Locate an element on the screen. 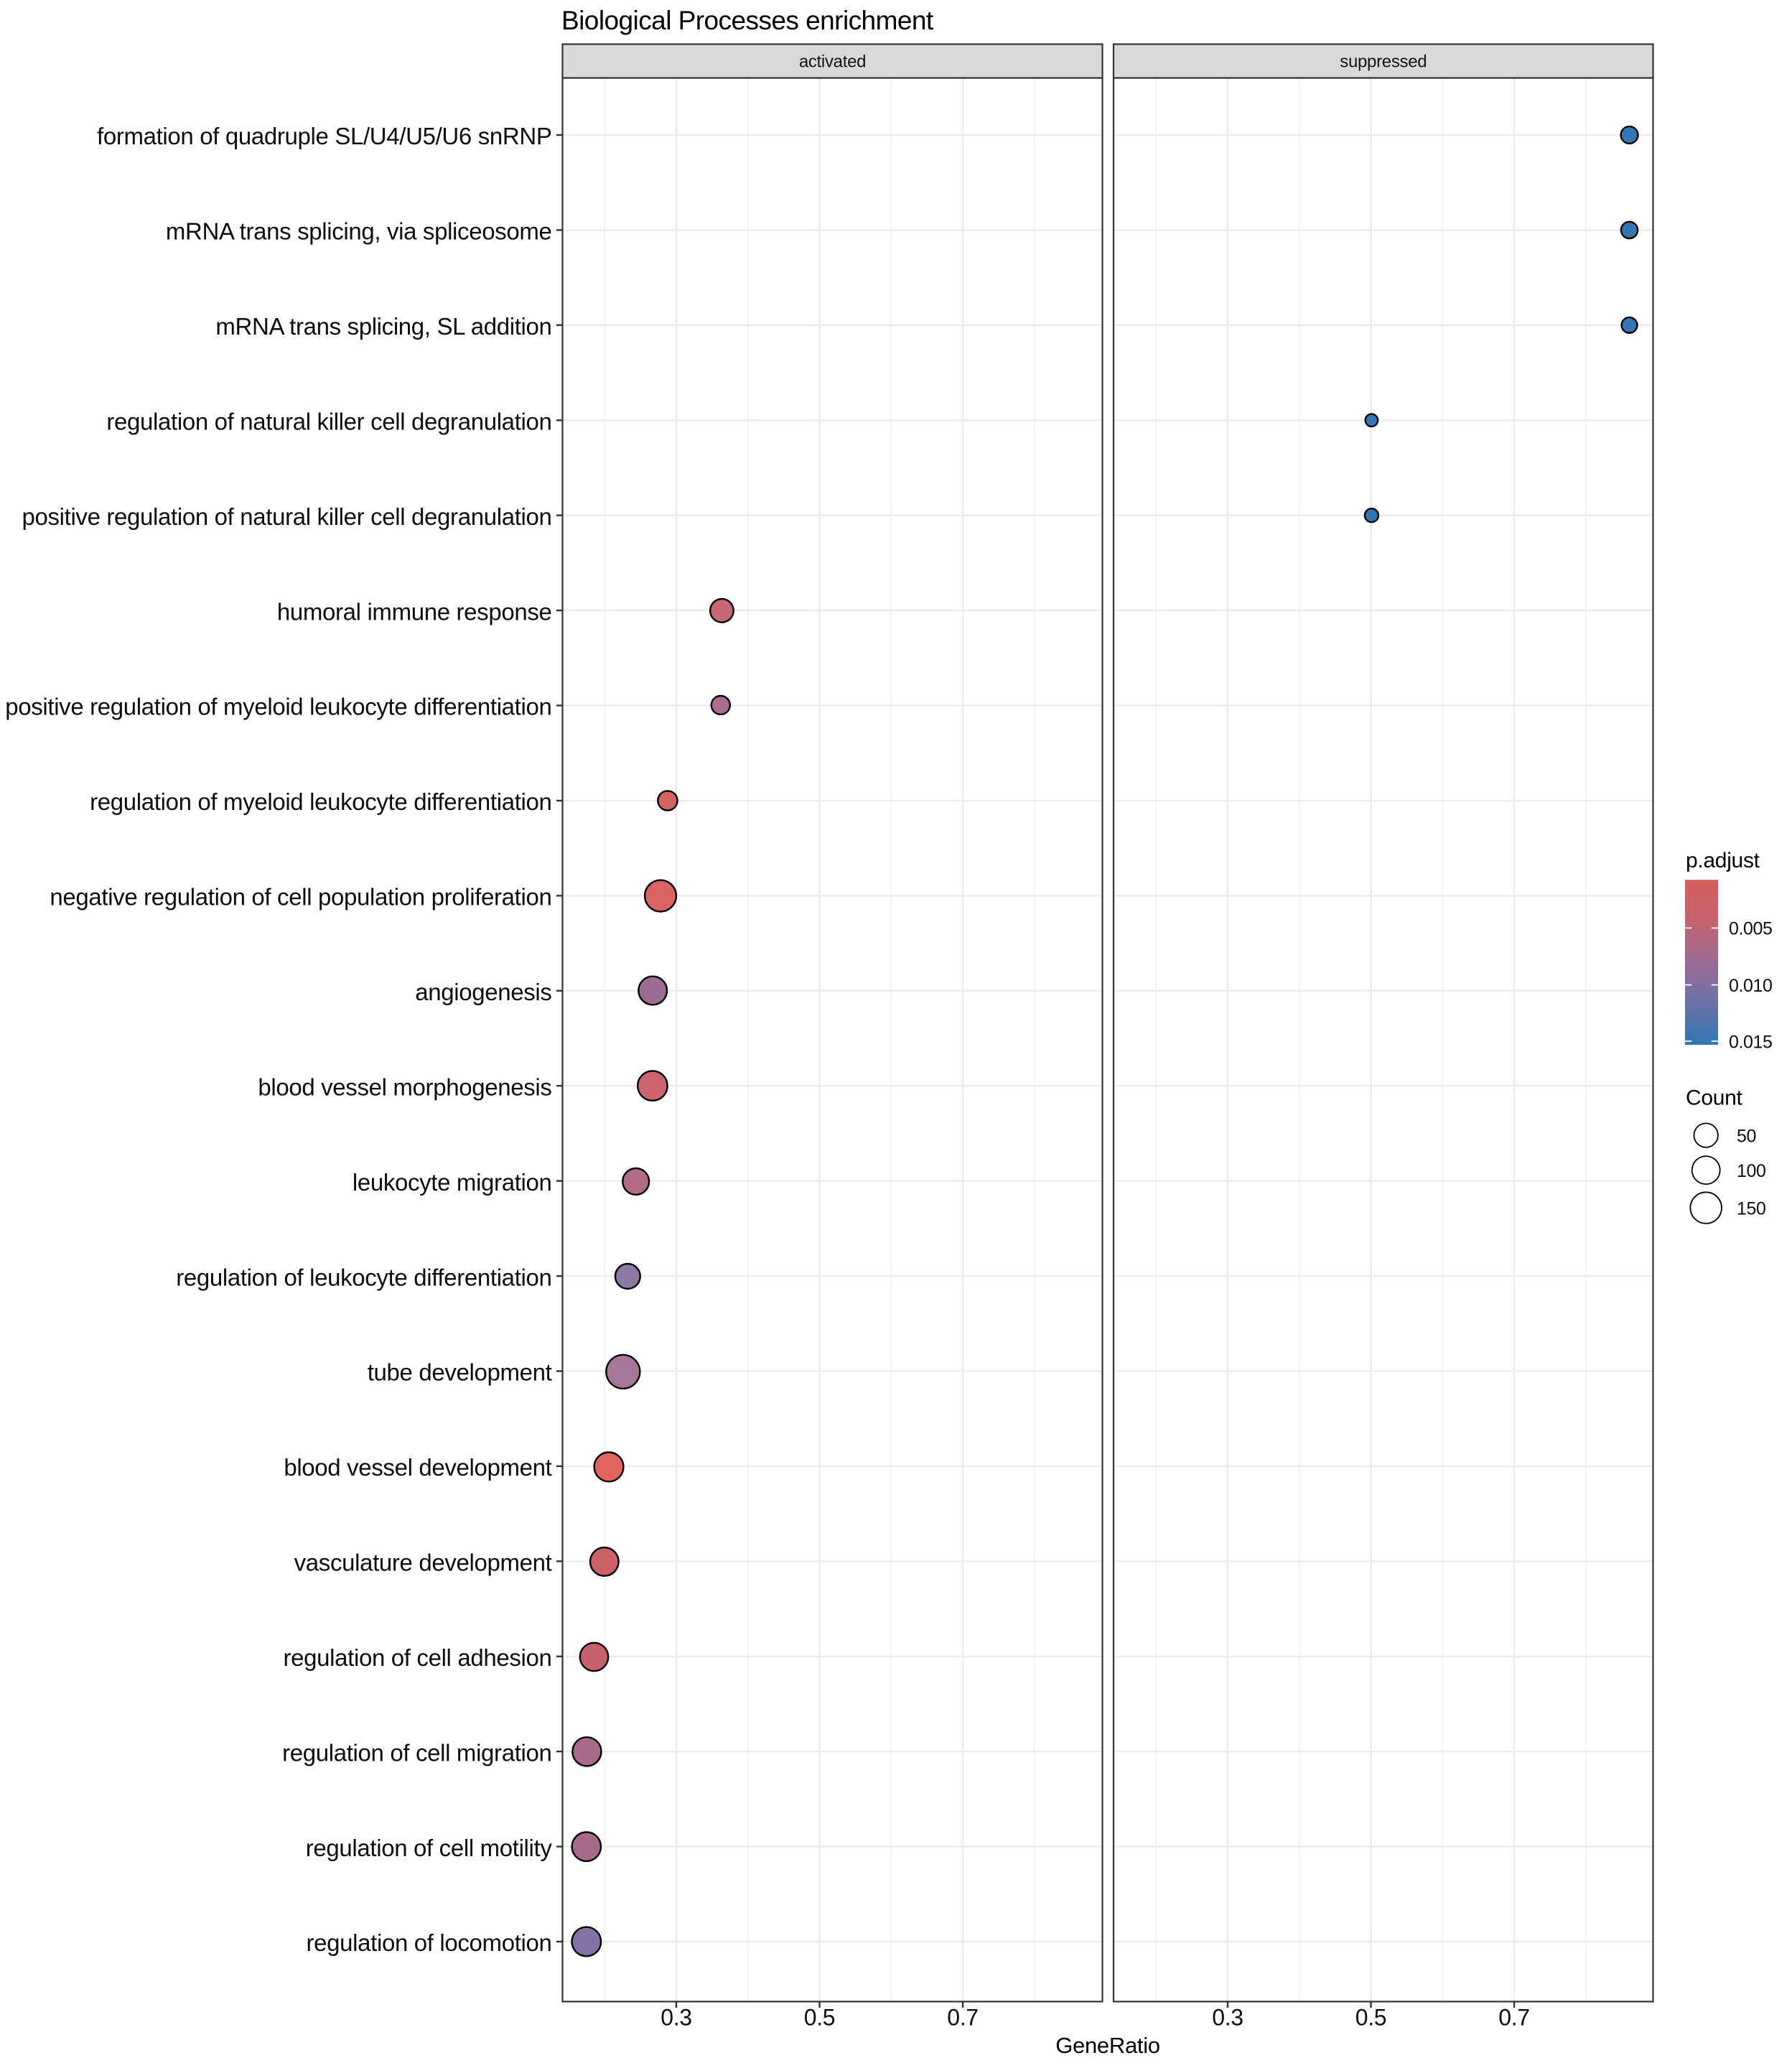 This screenshot has width=1792, height=2068. svg-text: Count is located at coordinates (1714, 1097).